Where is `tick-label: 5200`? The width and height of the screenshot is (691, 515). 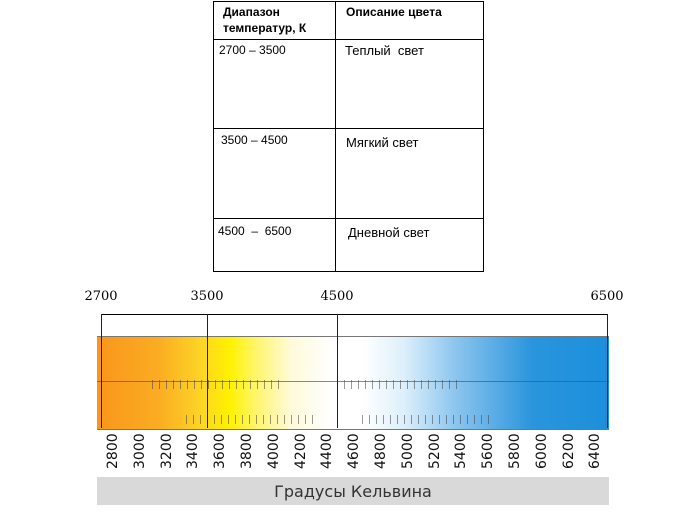
tick-label: 5200 is located at coordinates (434, 451).